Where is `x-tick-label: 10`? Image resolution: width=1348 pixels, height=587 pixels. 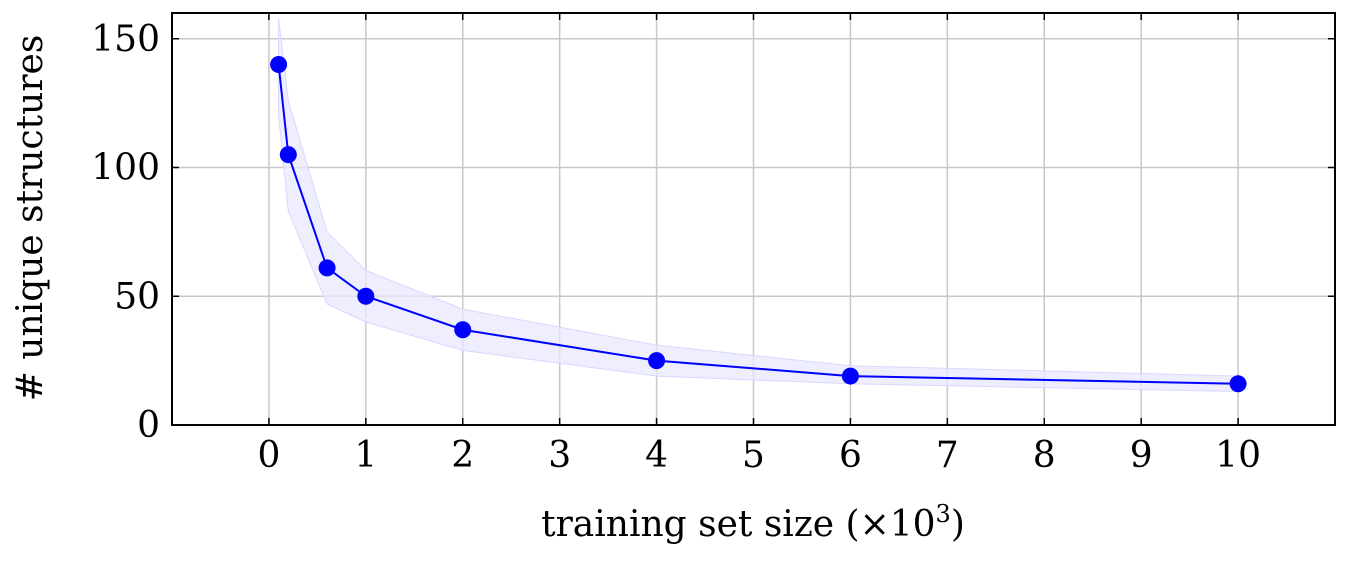 x-tick-label: 10 is located at coordinates (1238, 455).